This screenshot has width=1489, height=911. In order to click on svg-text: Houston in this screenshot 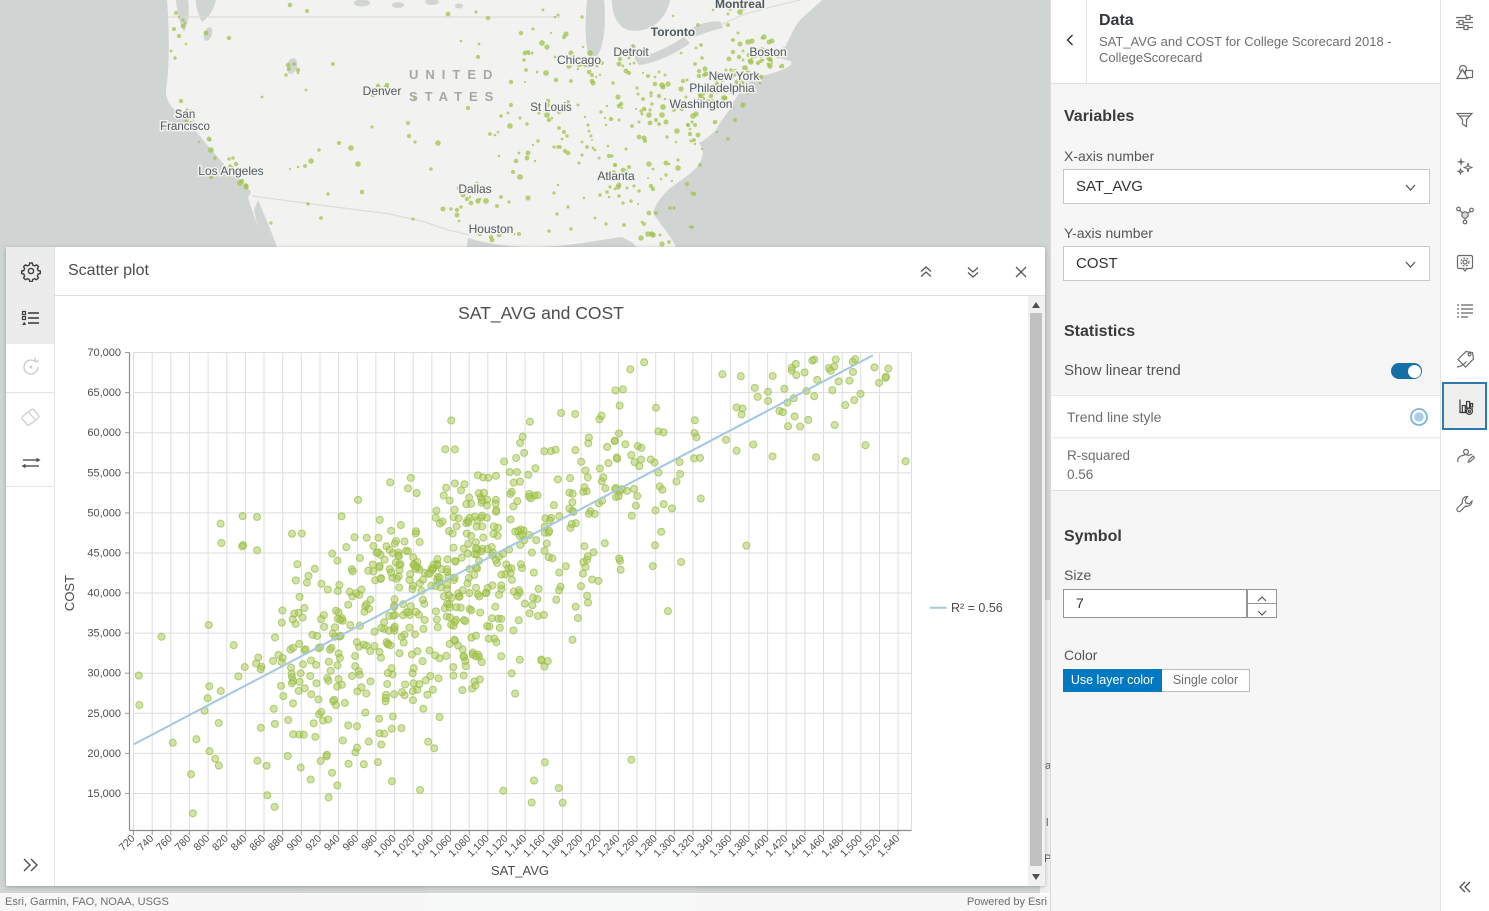, I will do `click(491, 229)`.